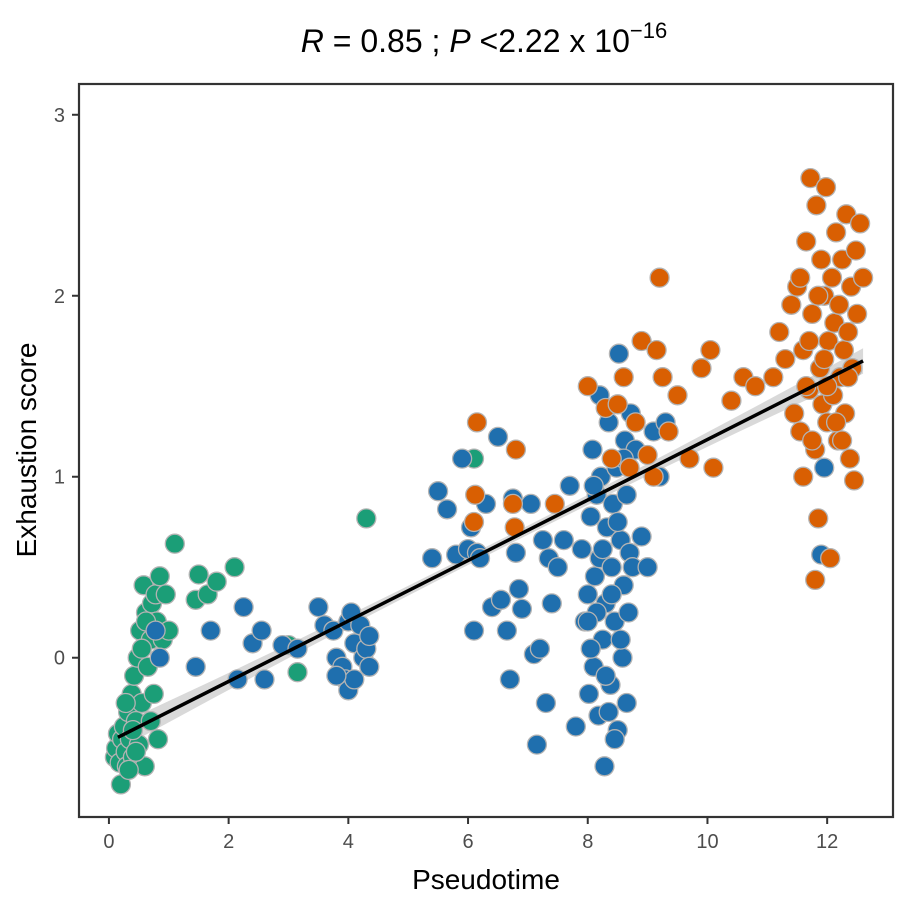 The height and width of the screenshot is (904, 906). What do you see at coordinates (108, 842) in the screenshot?
I see `x-tick-label: 0` at bounding box center [108, 842].